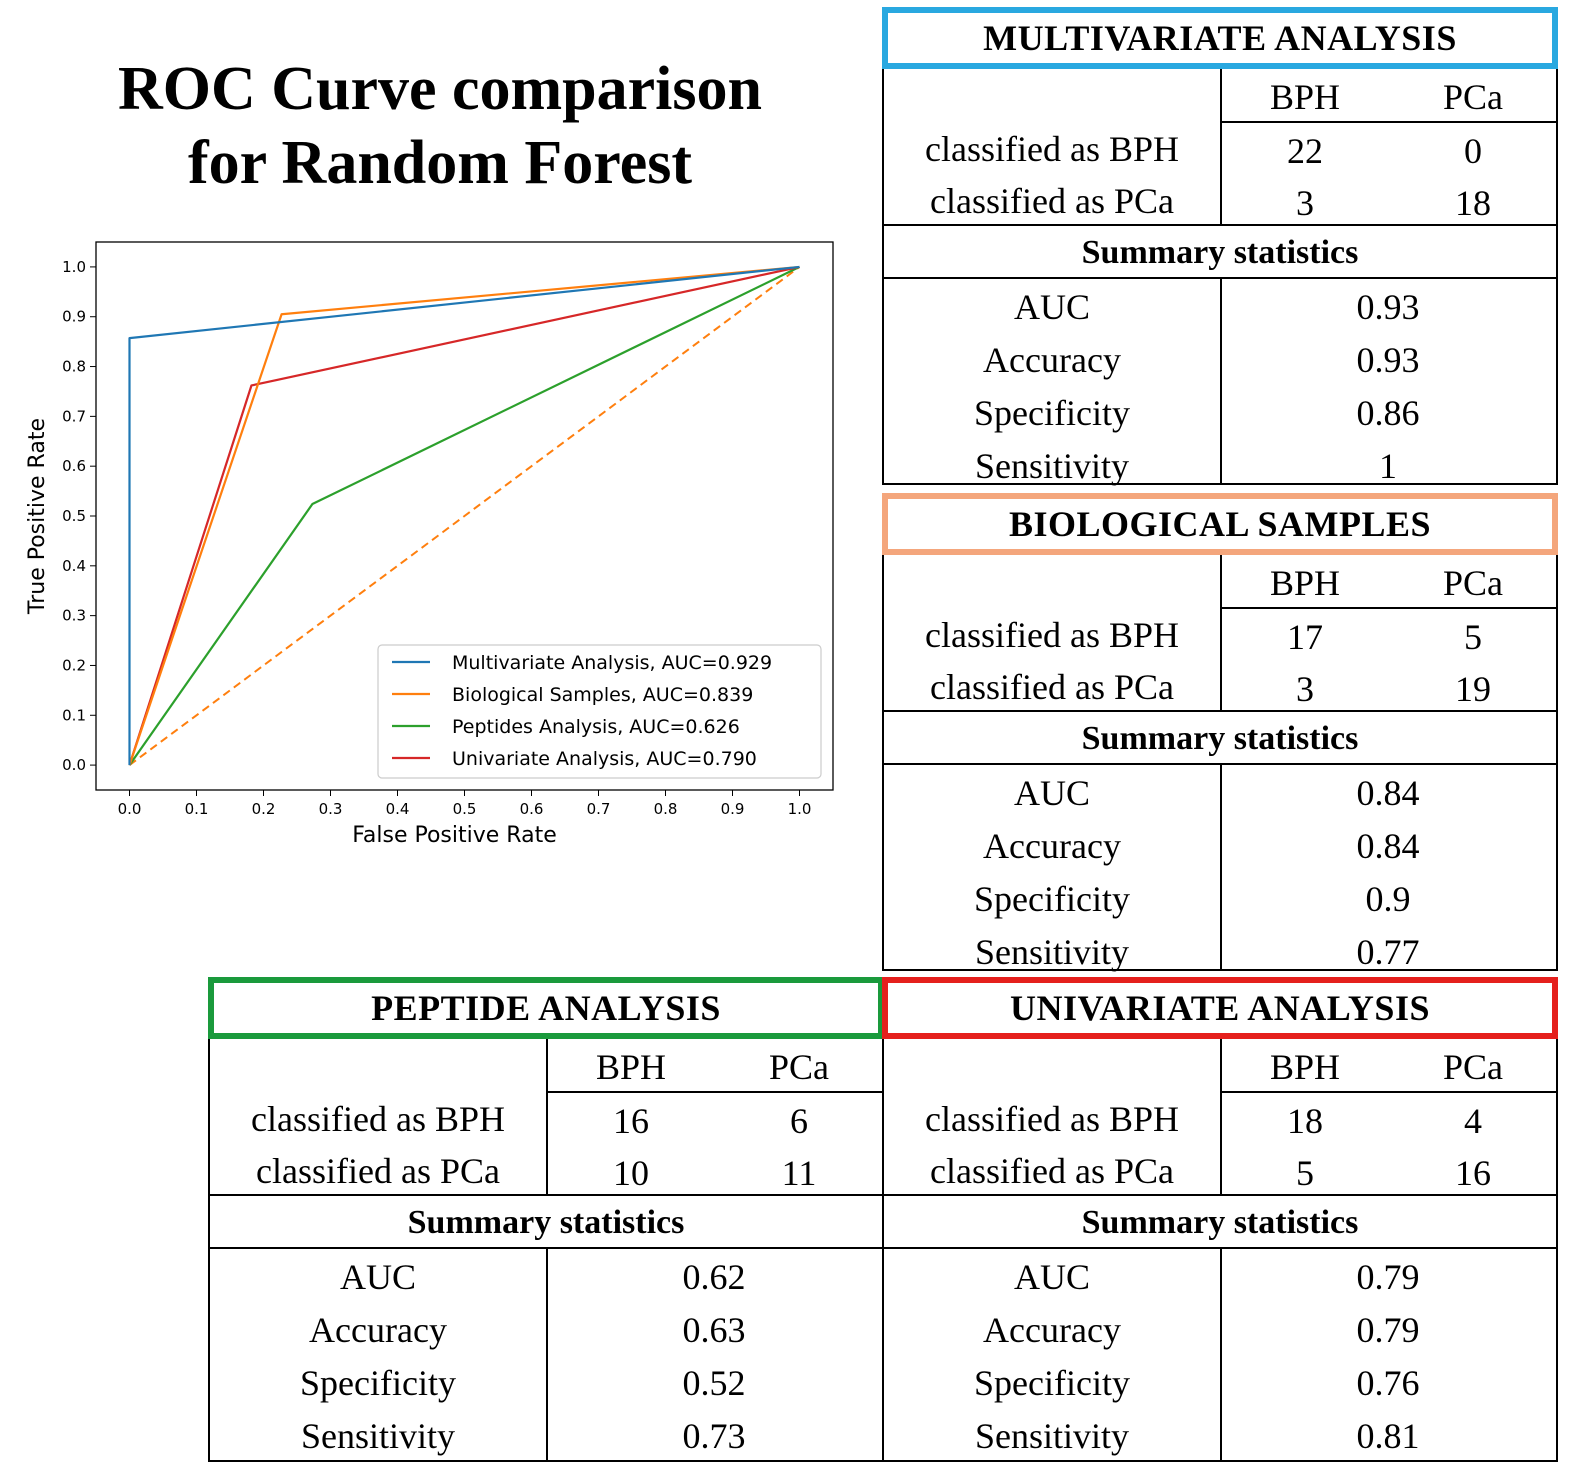 This screenshot has height=1476, width=1572. I want to click on biological-cell-bph-pca: 5, so click(1473, 637).